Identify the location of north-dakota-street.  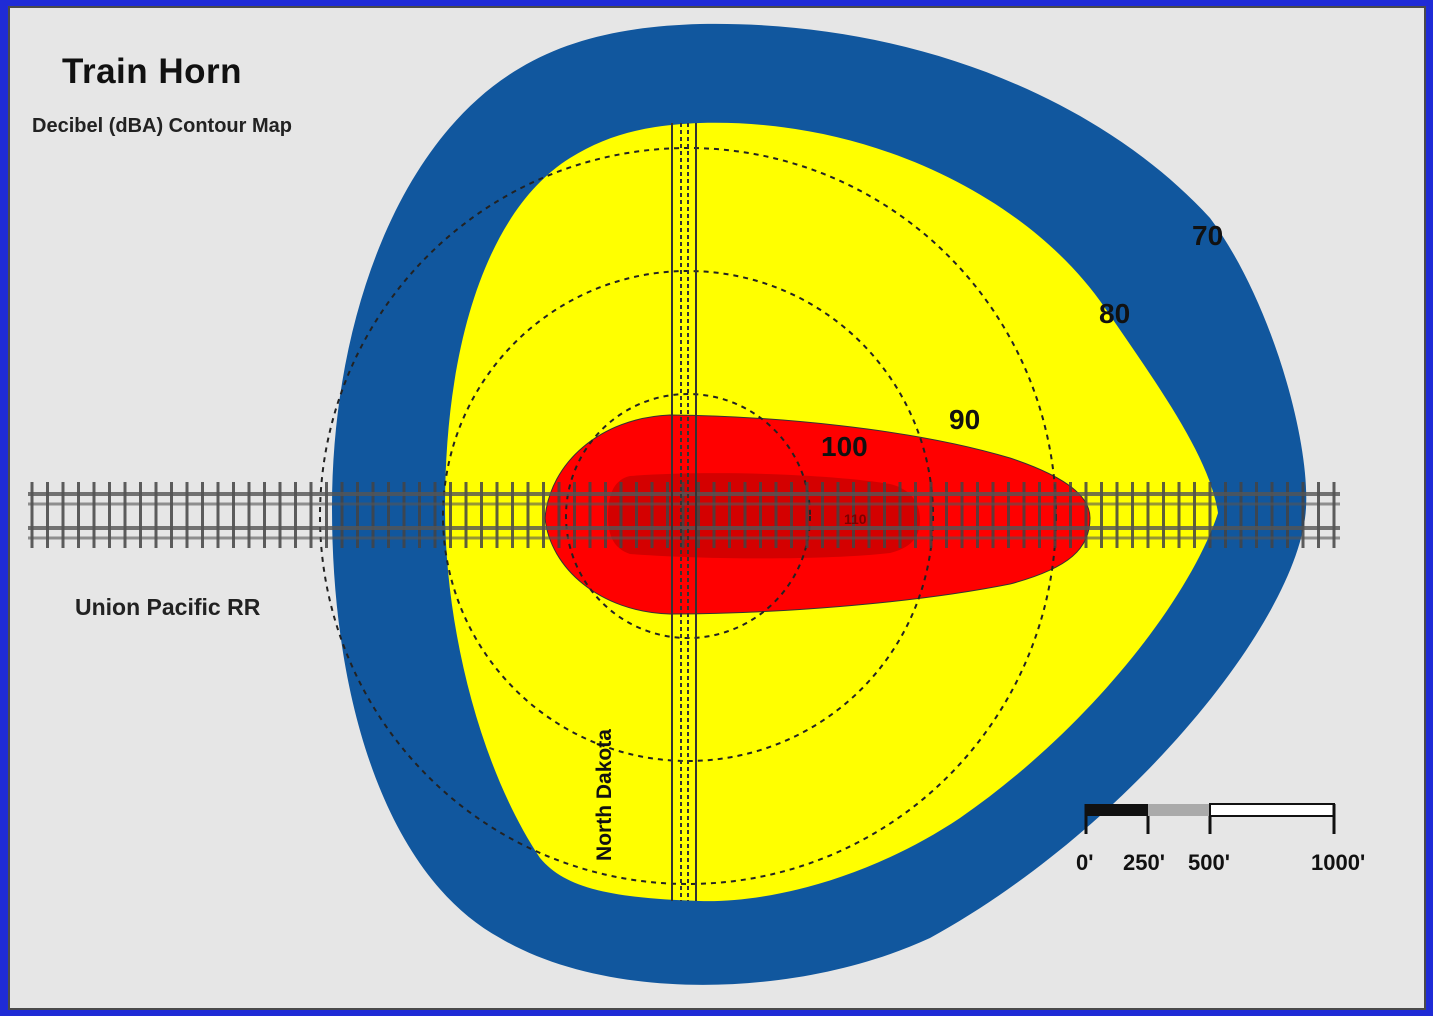
(684, 512).